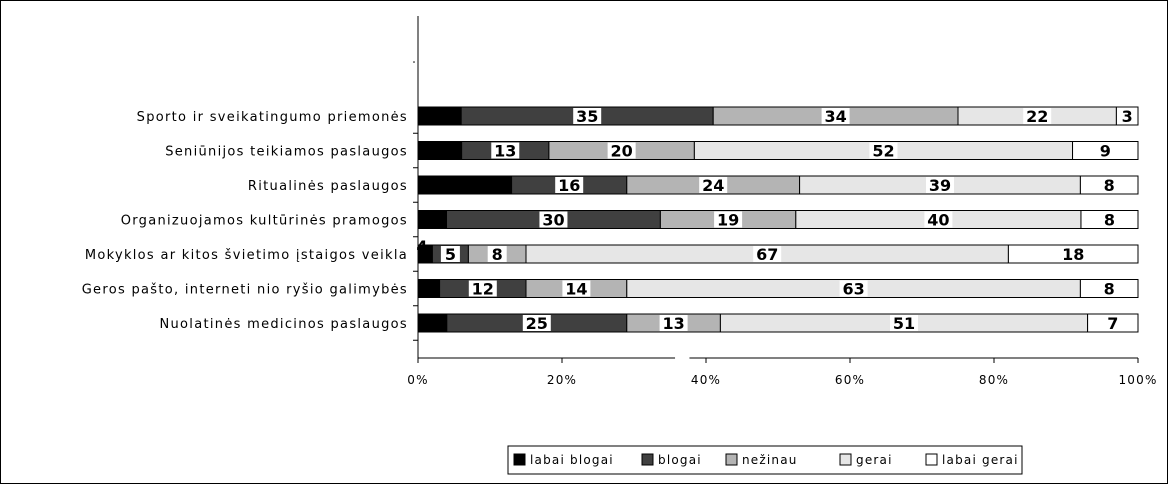 This screenshot has height=484, width=1168. I want to click on data-label: 24, so click(713, 185).